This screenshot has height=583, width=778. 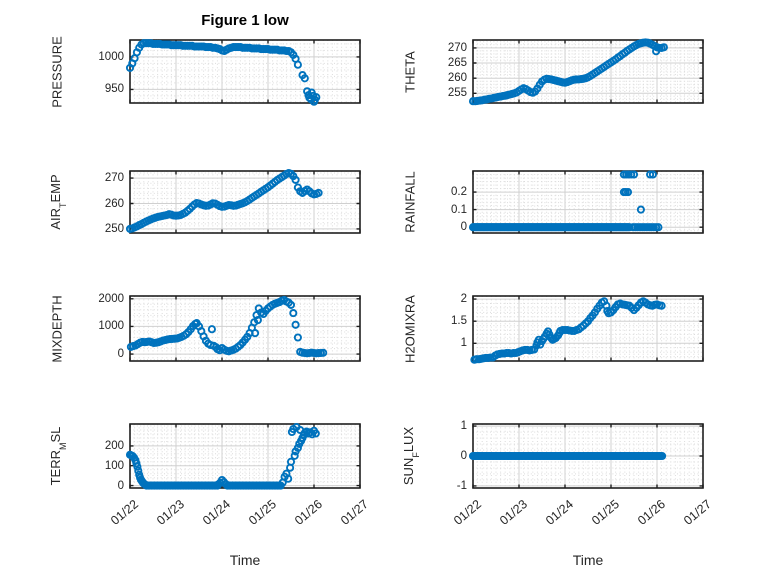 What do you see at coordinates (459, 321) in the screenshot?
I see `y-tick-label: 1.5` at bounding box center [459, 321].